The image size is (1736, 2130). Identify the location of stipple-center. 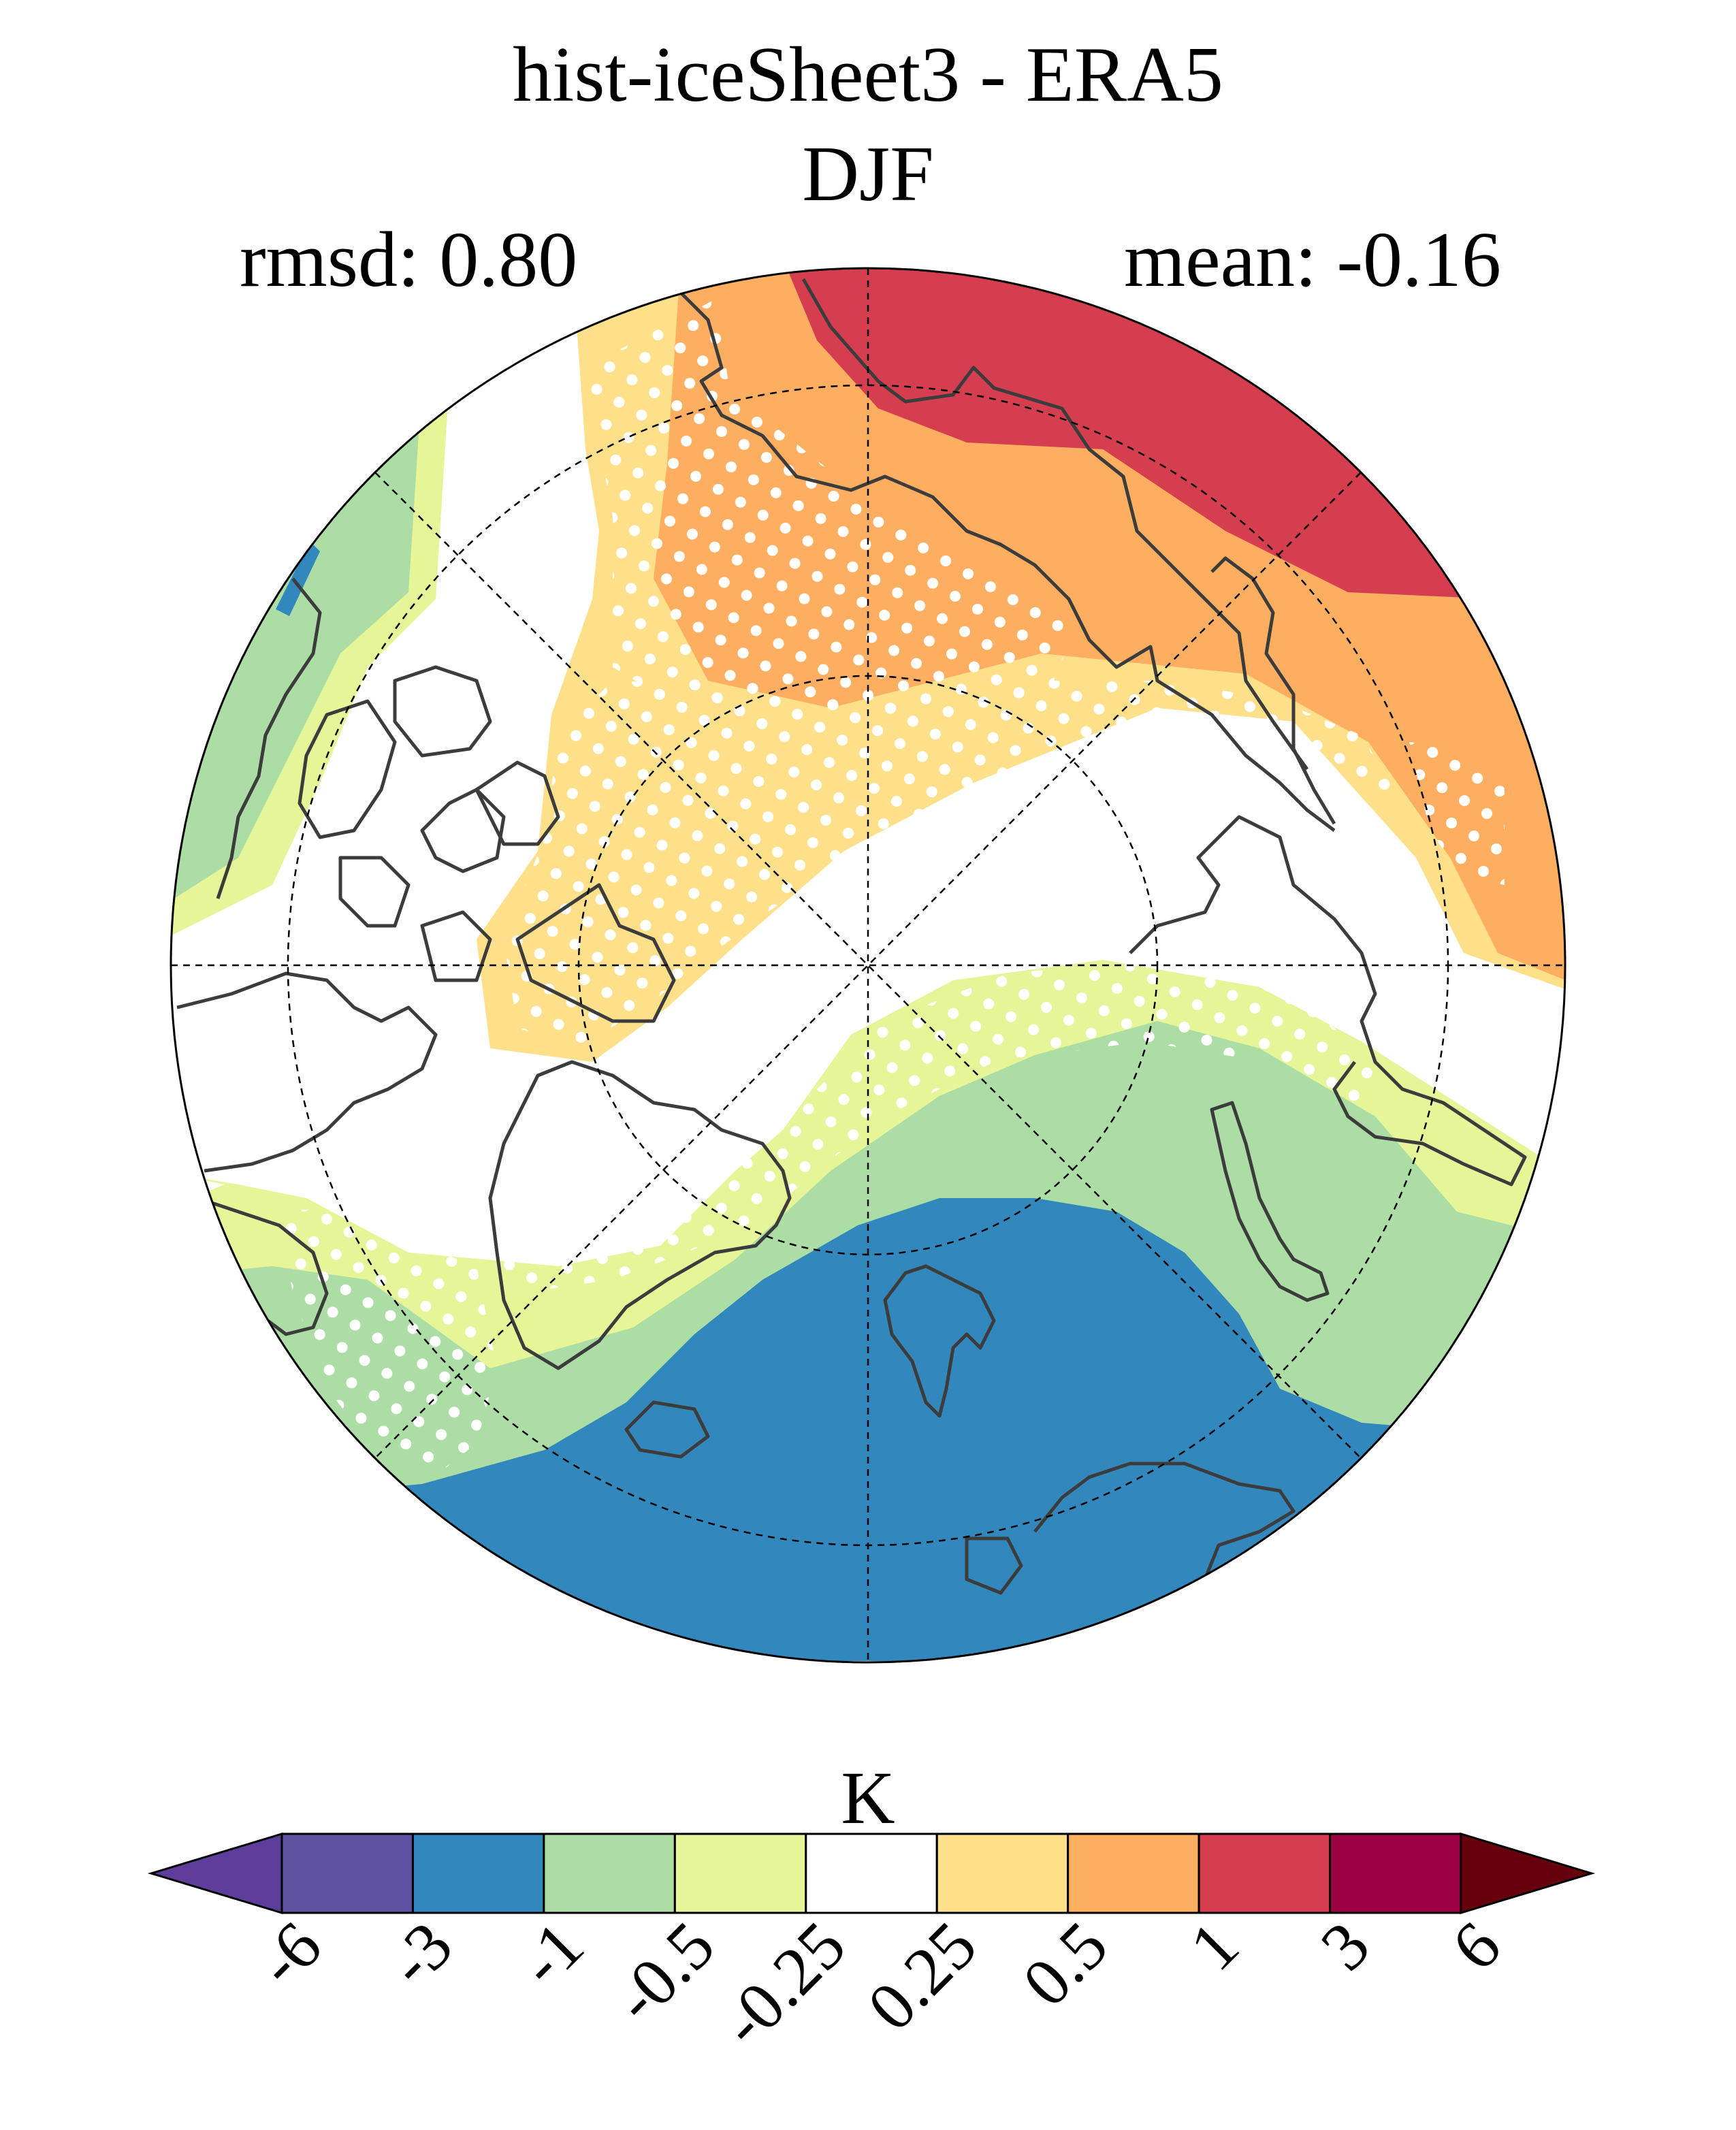
(953, 864).